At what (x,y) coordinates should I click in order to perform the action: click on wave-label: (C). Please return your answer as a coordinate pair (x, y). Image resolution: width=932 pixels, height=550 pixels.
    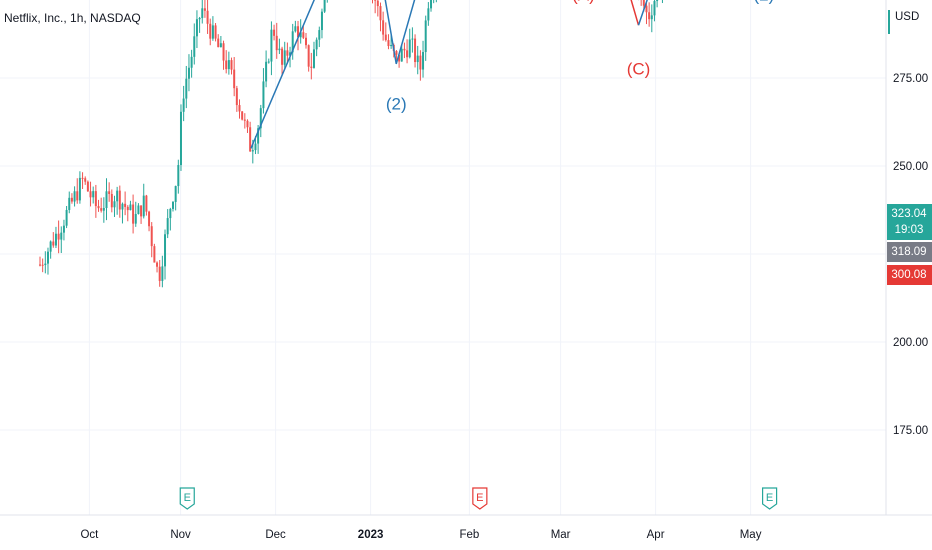
    Looking at the image, I should click on (639, 68).